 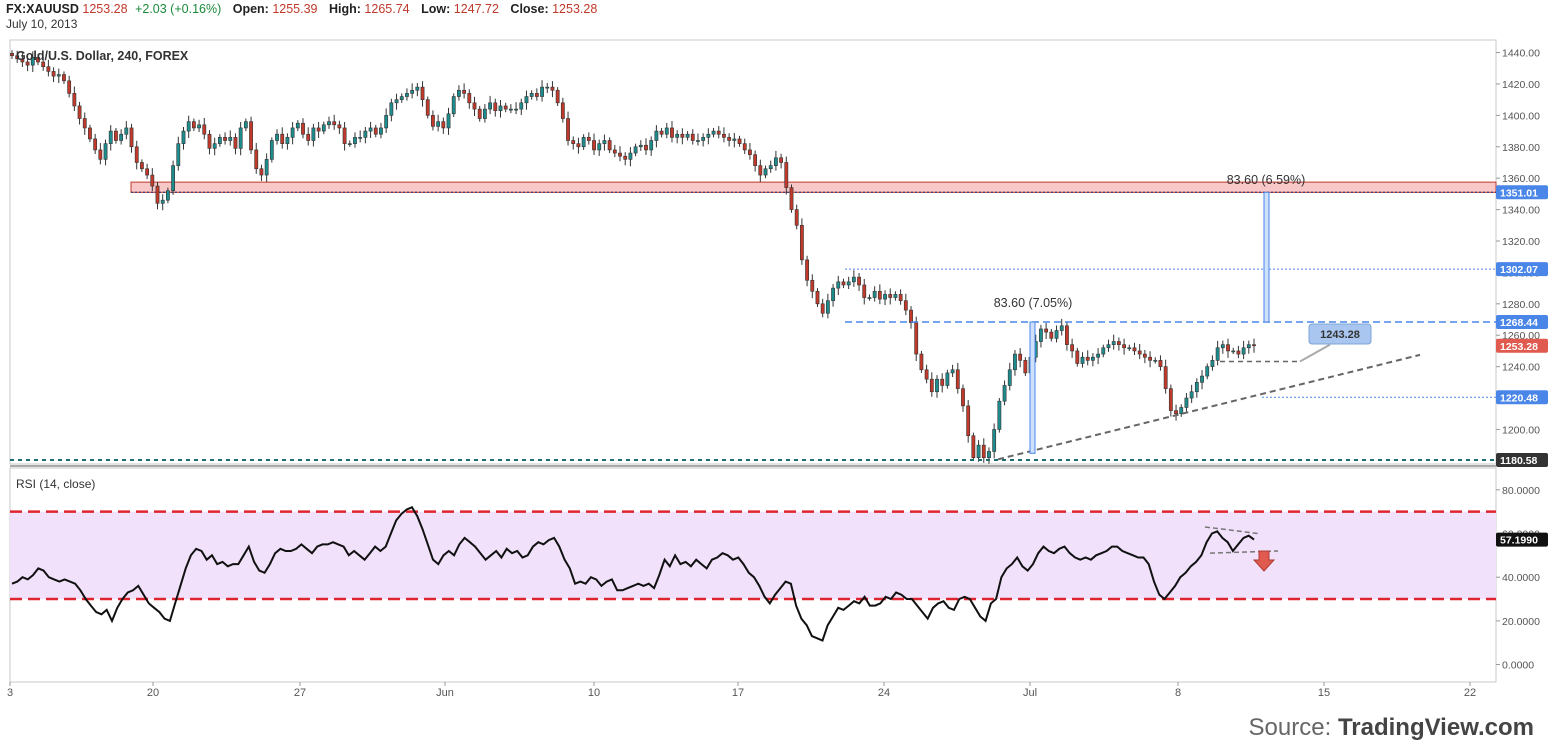 What do you see at coordinates (102, 56) in the screenshot?
I see `price-chart-title: Gold/U.S. Dollar, 240, FOREX` at bounding box center [102, 56].